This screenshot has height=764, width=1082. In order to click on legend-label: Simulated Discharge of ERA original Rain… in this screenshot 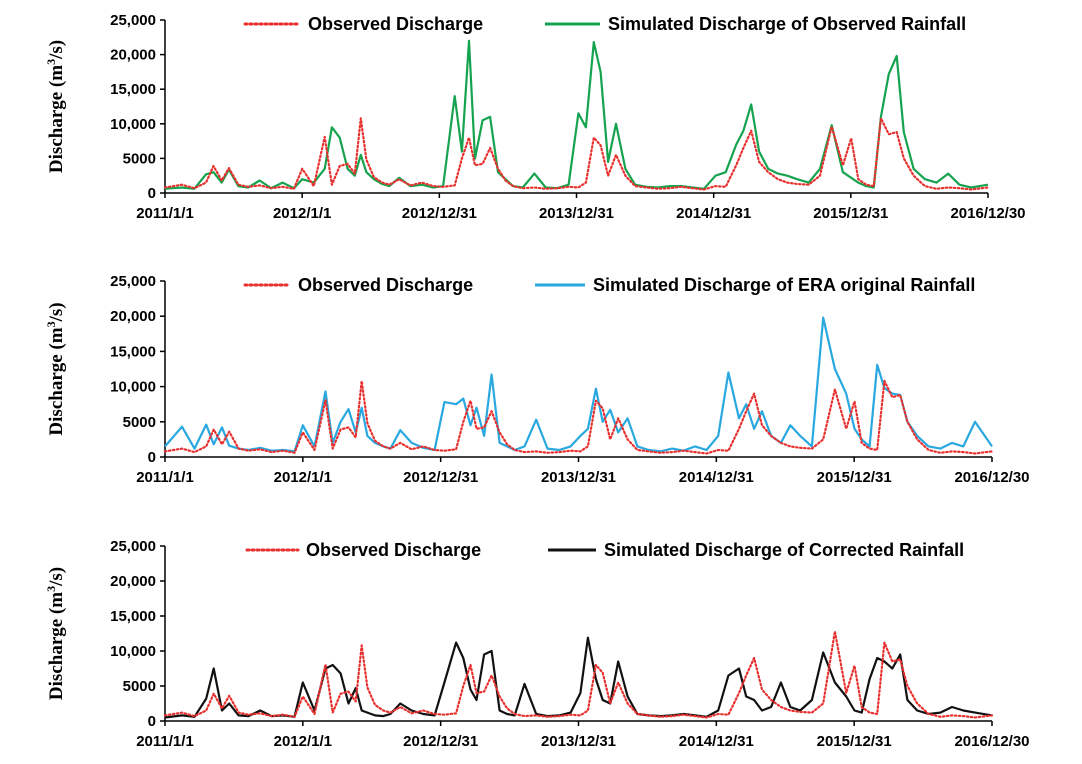, I will do `click(784, 285)`.